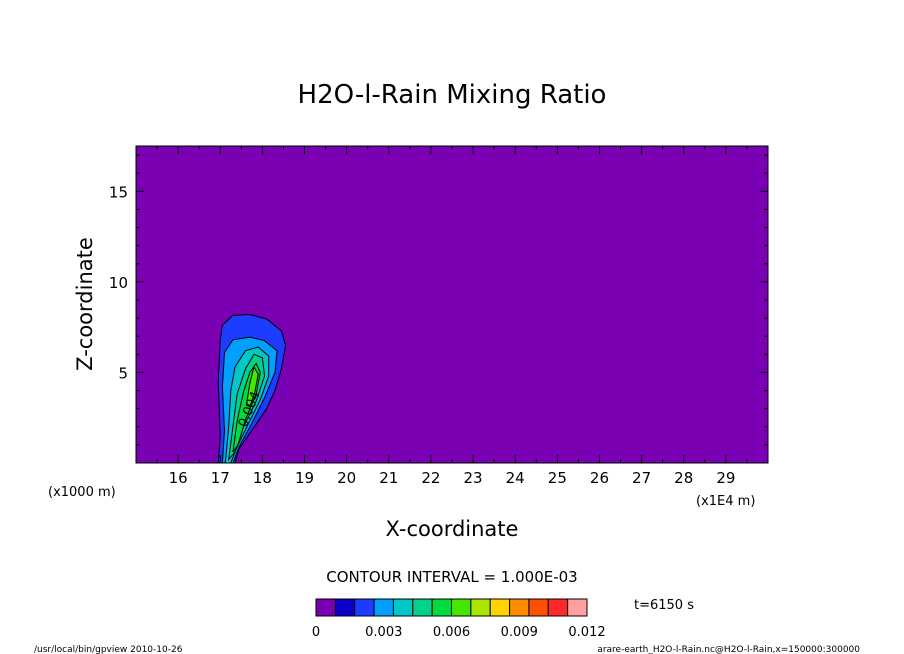 This screenshot has width=904, height=654. Describe the element at coordinates (557, 478) in the screenshot. I see `x-tick-label: 25` at that location.